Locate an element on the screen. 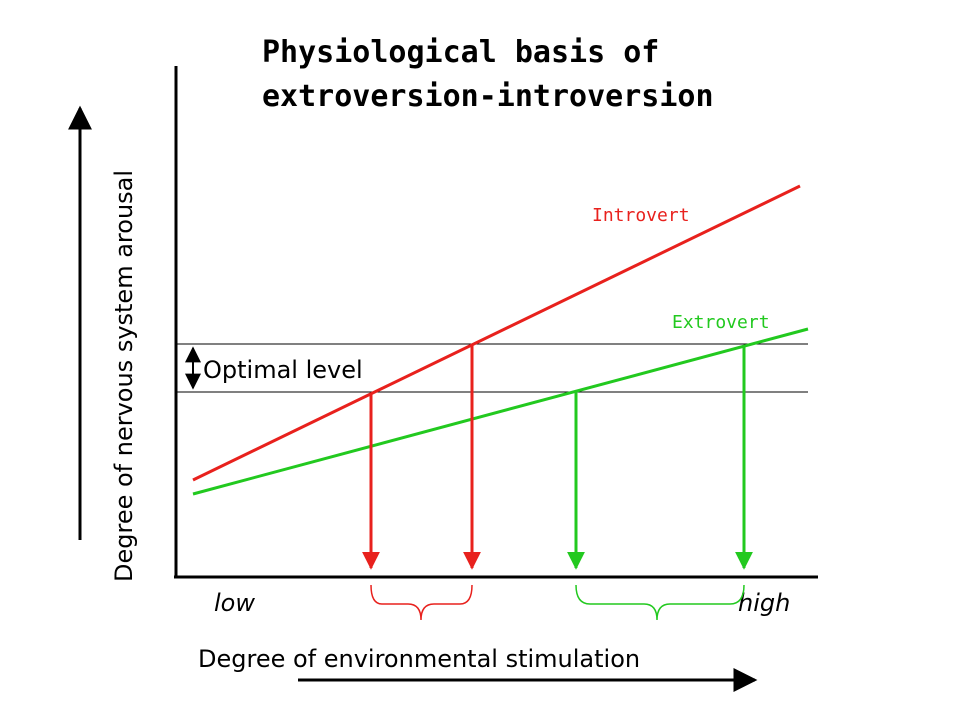  extrovert-label: Extrovert is located at coordinates (721, 322).